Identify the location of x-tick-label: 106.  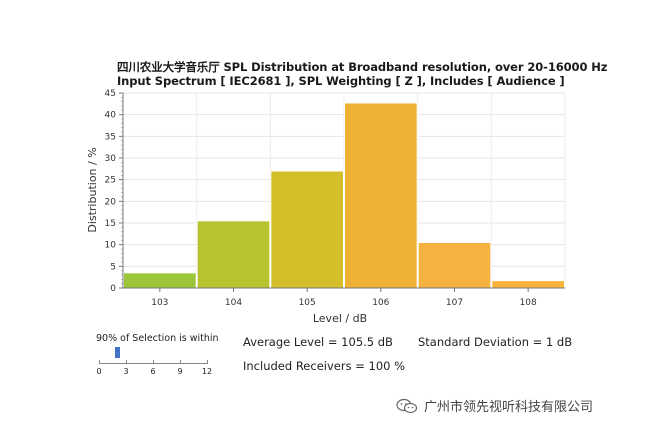
(380, 303).